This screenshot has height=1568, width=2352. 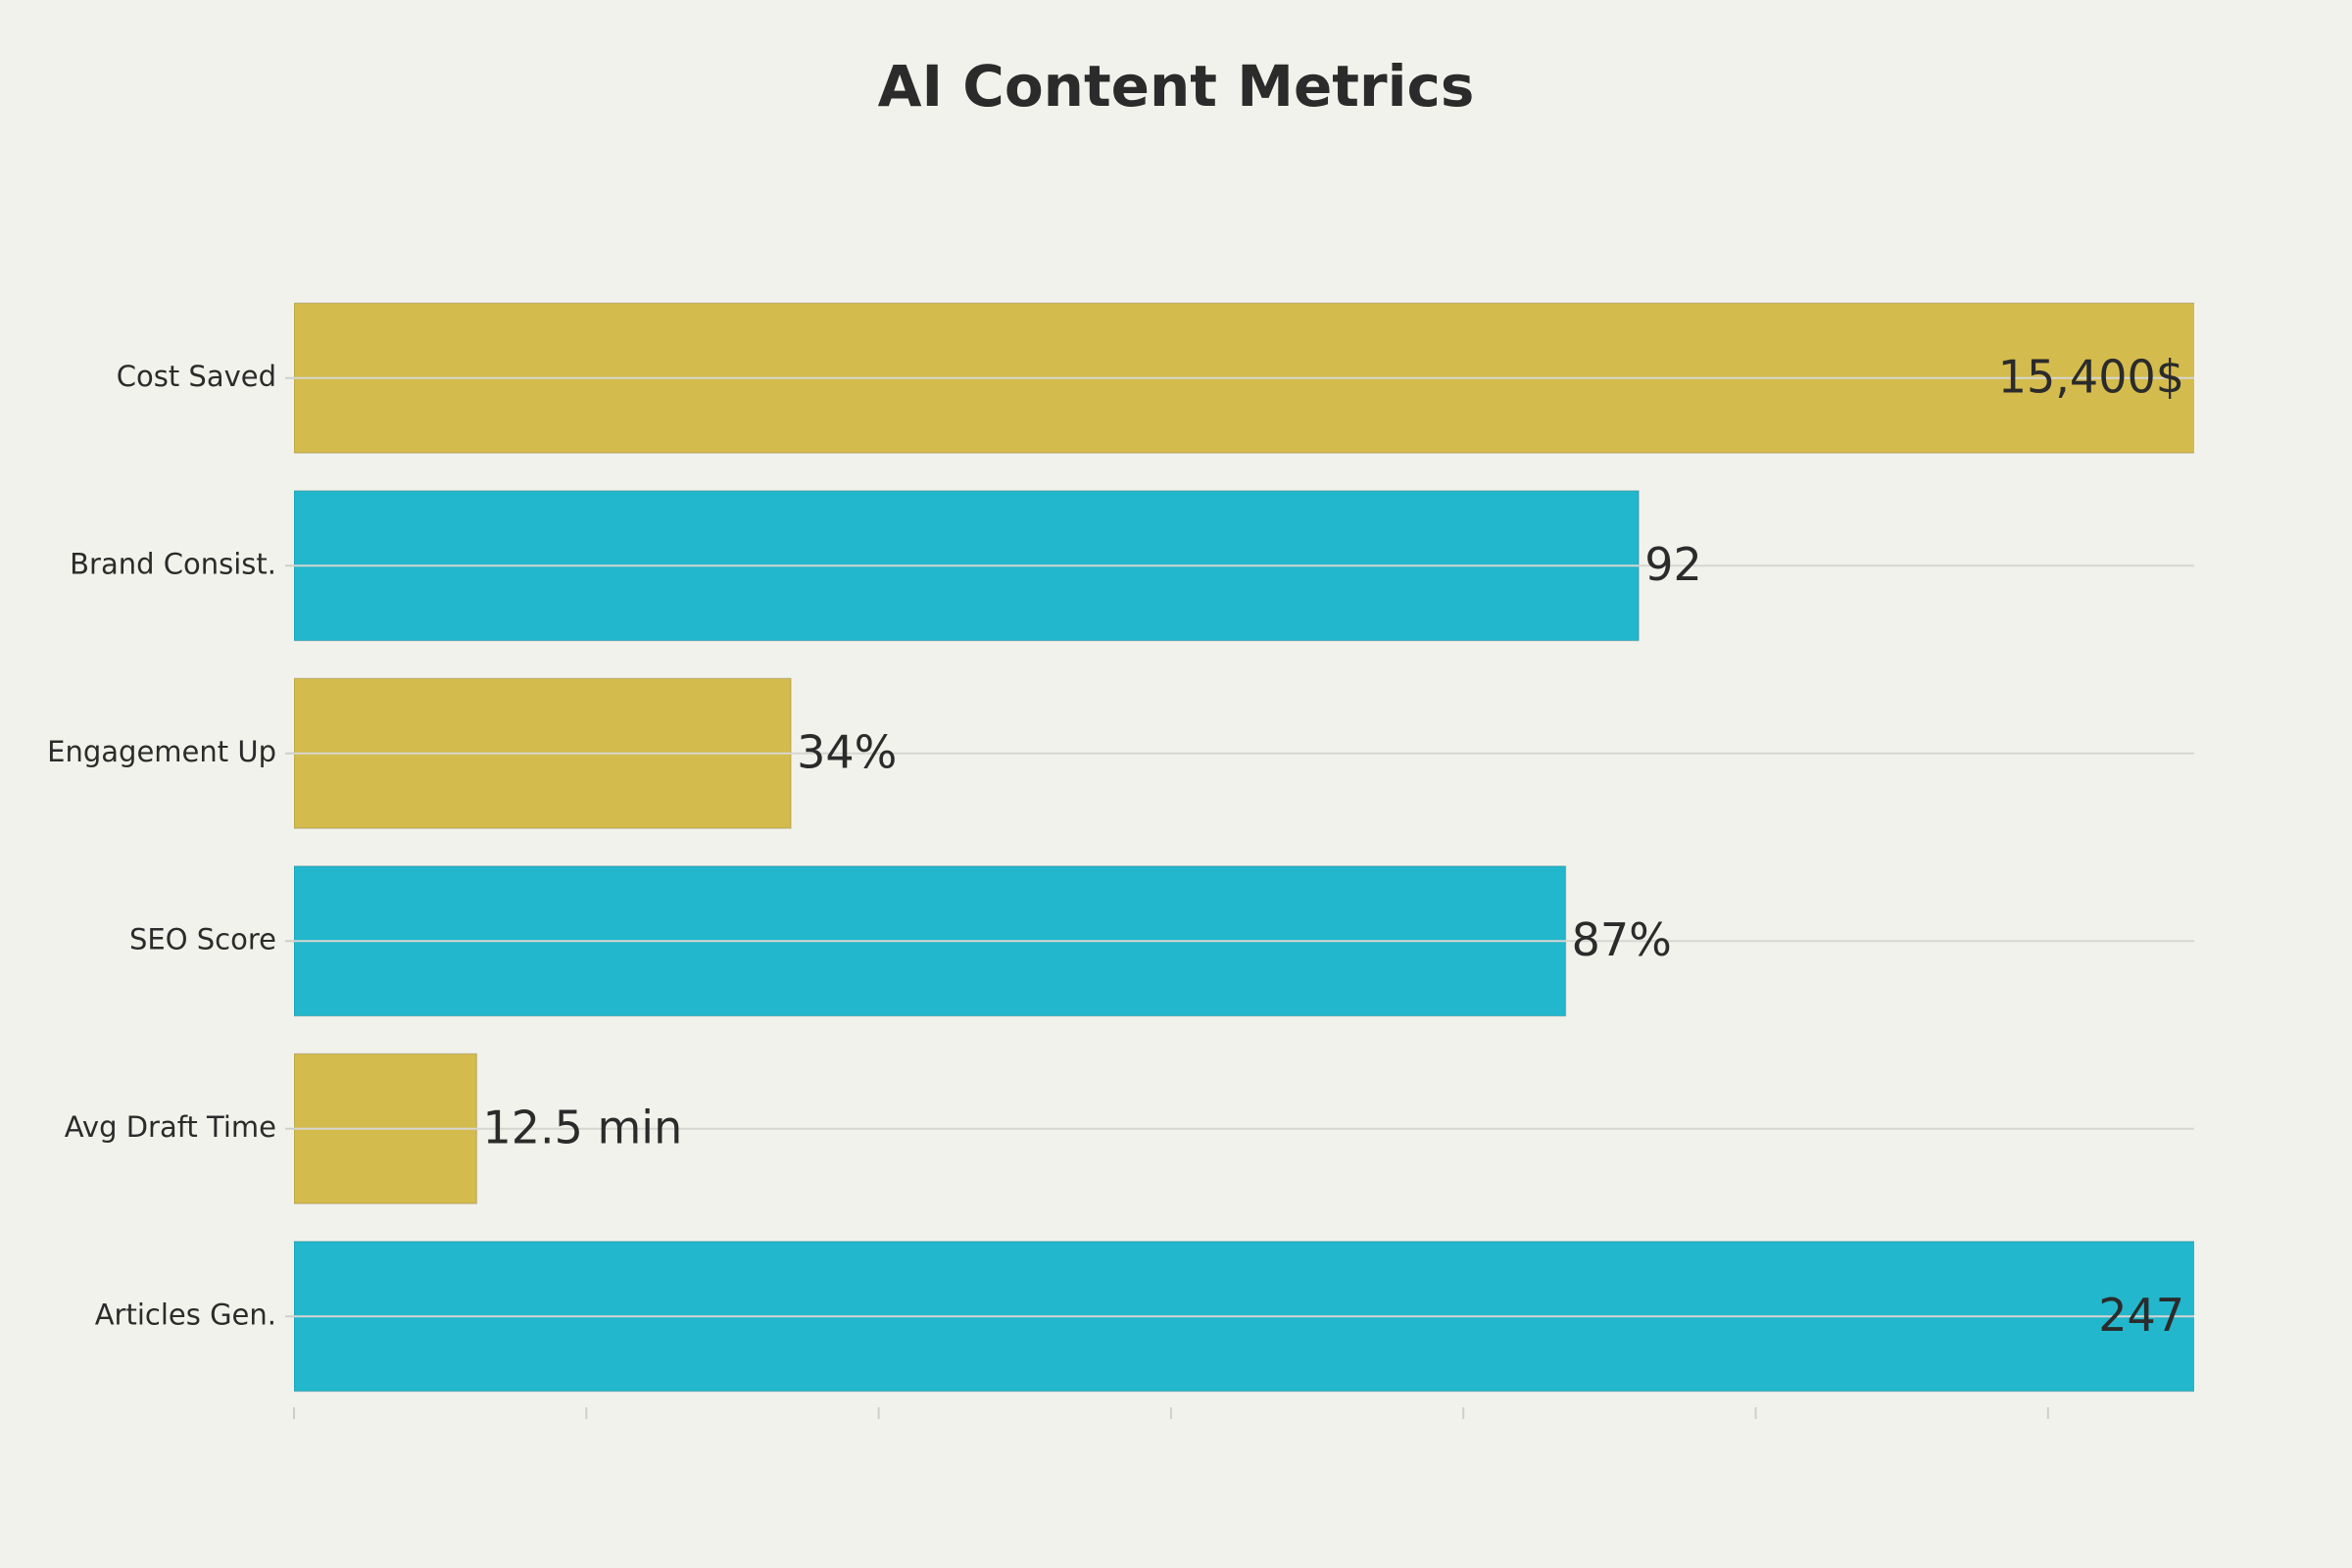 What do you see at coordinates (1622, 939) in the screenshot?
I see `value-label: 87%` at bounding box center [1622, 939].